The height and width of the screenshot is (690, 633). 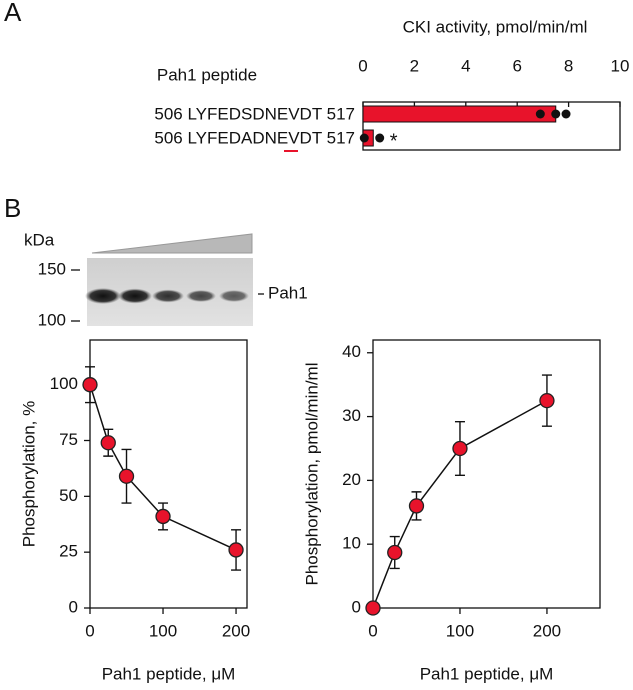 I want to click on panel-label: B, so click(x=12, y=208).